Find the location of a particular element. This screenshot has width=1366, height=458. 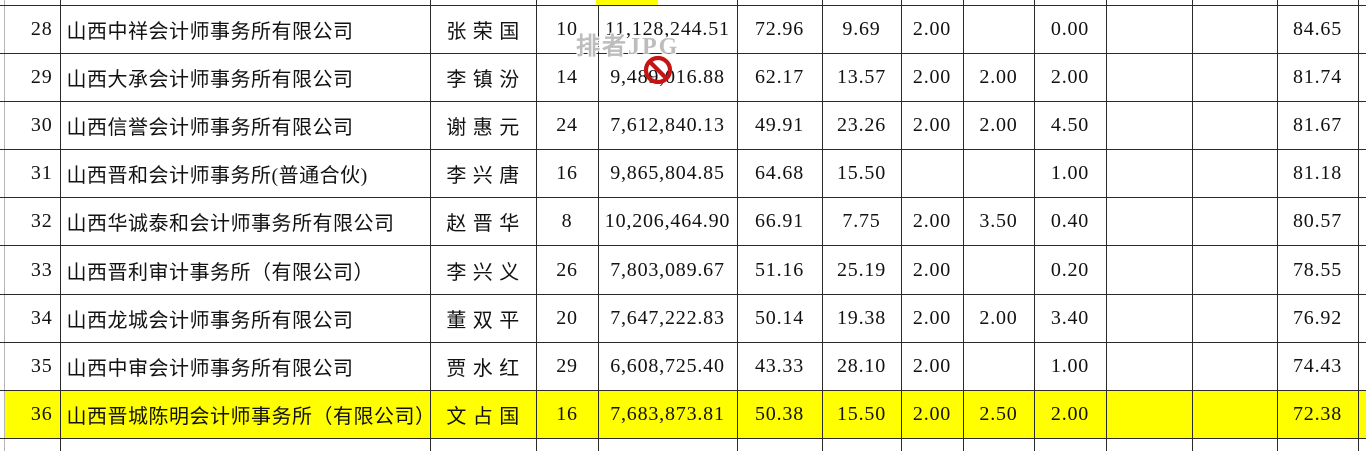

firm-name-cell: 山西大承会计师事务所有限公司 is located at coordinates (245, 77).